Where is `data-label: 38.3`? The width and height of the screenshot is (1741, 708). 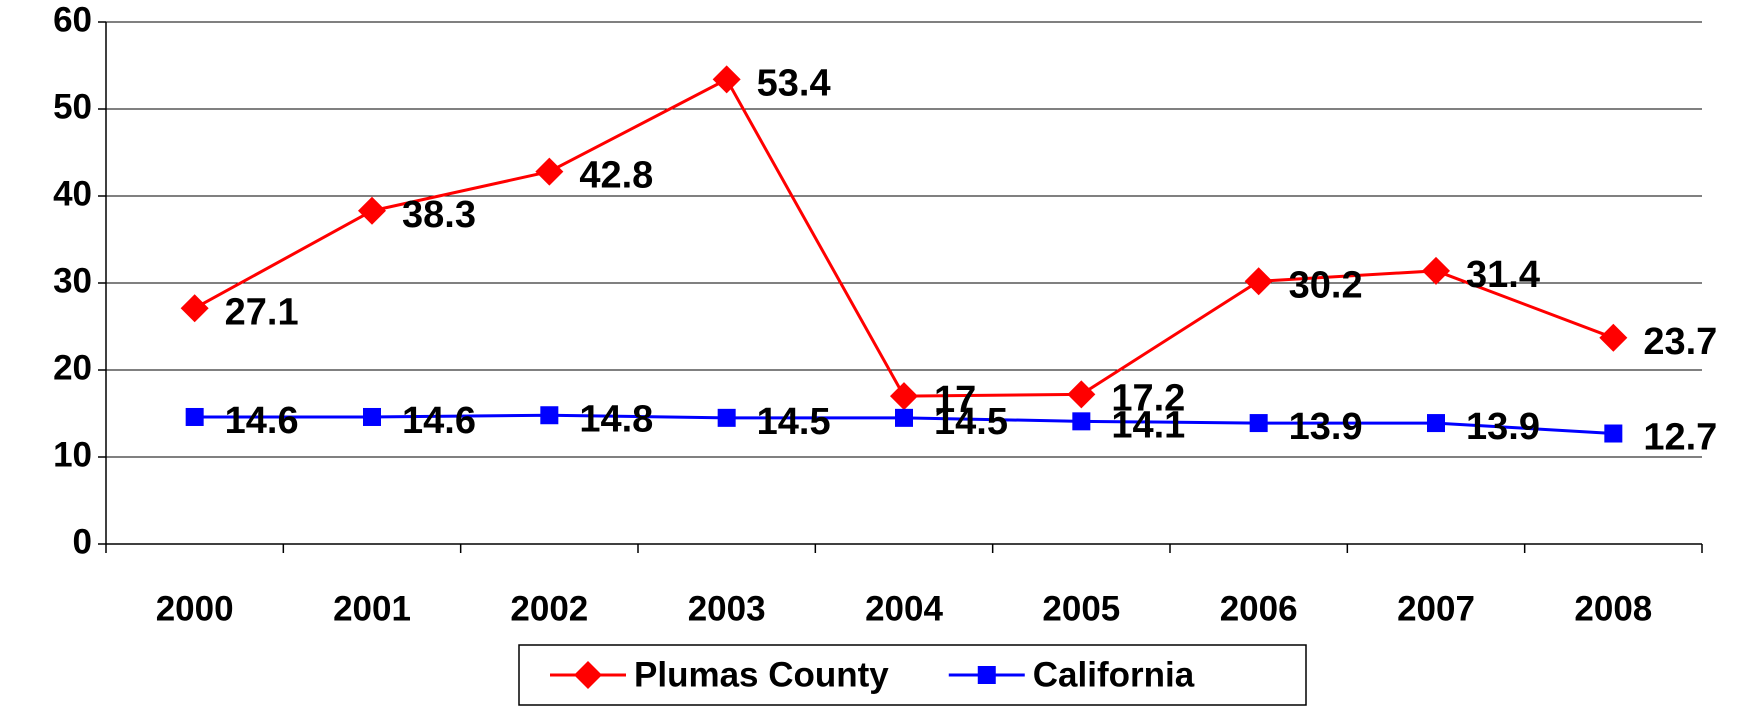
data-label: 38.3 is located at coordinates (439, 215).